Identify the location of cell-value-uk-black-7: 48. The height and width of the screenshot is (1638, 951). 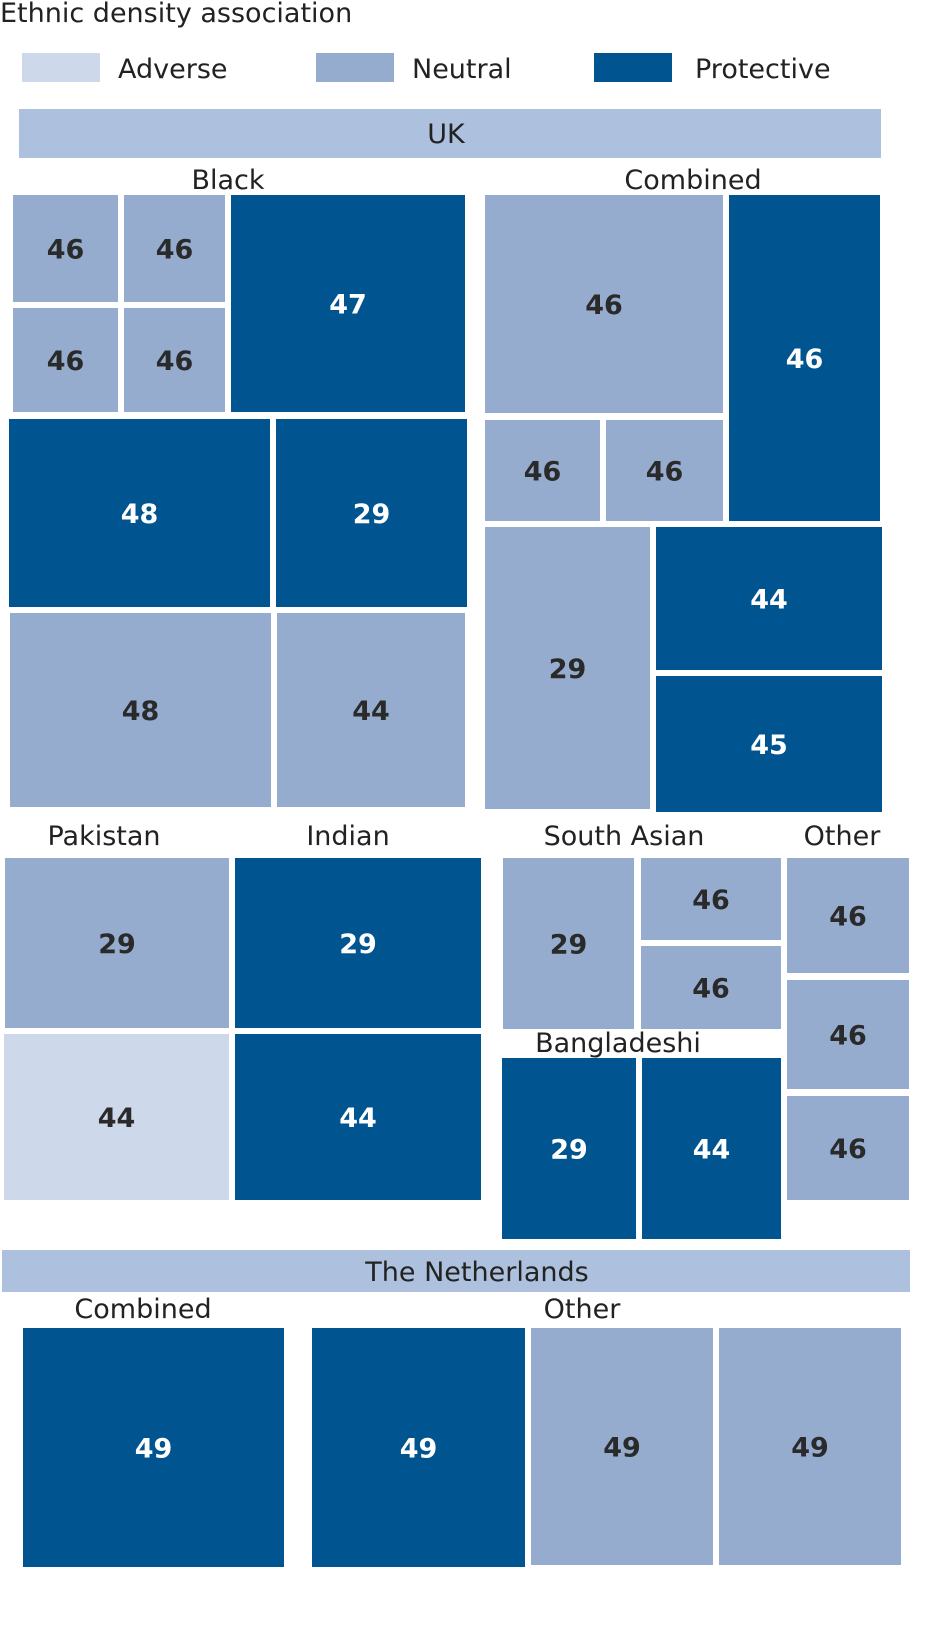
(141, 711).